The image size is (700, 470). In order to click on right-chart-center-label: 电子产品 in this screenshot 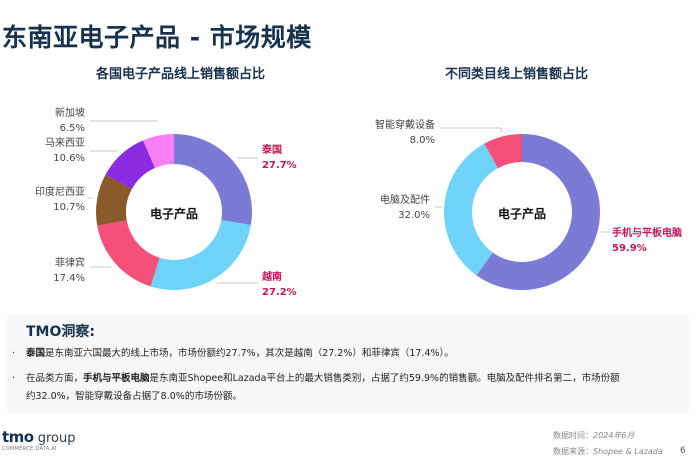, I will do `click(521, 214)`.